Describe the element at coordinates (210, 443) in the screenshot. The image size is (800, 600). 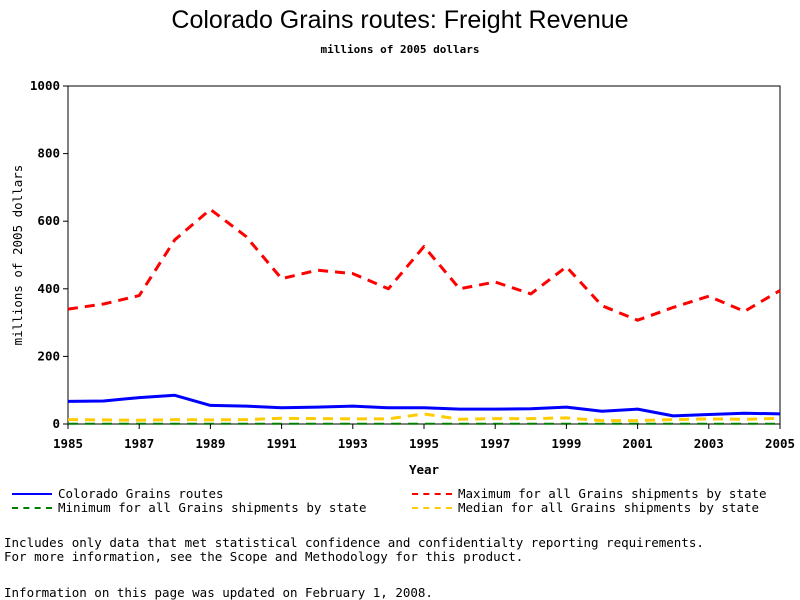
I see `x-tick-label: 1989` at that location.